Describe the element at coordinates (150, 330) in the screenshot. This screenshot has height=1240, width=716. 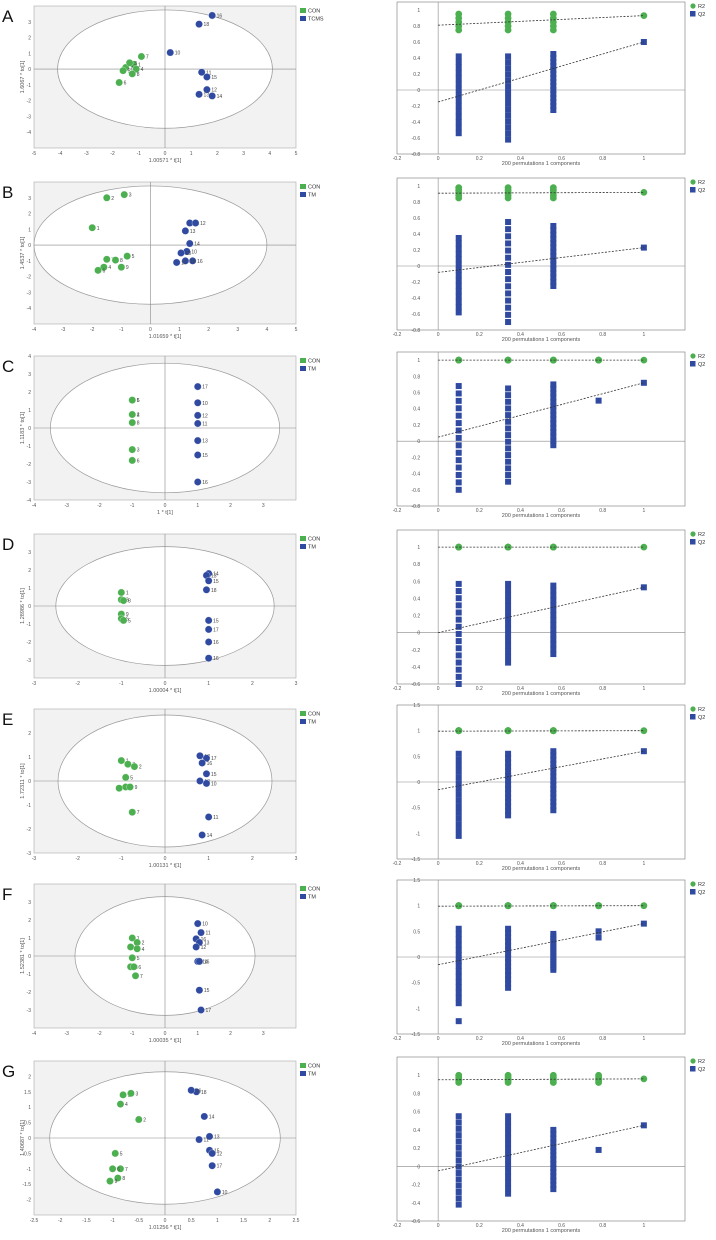
I see `x-tick-label: 0` at that location.